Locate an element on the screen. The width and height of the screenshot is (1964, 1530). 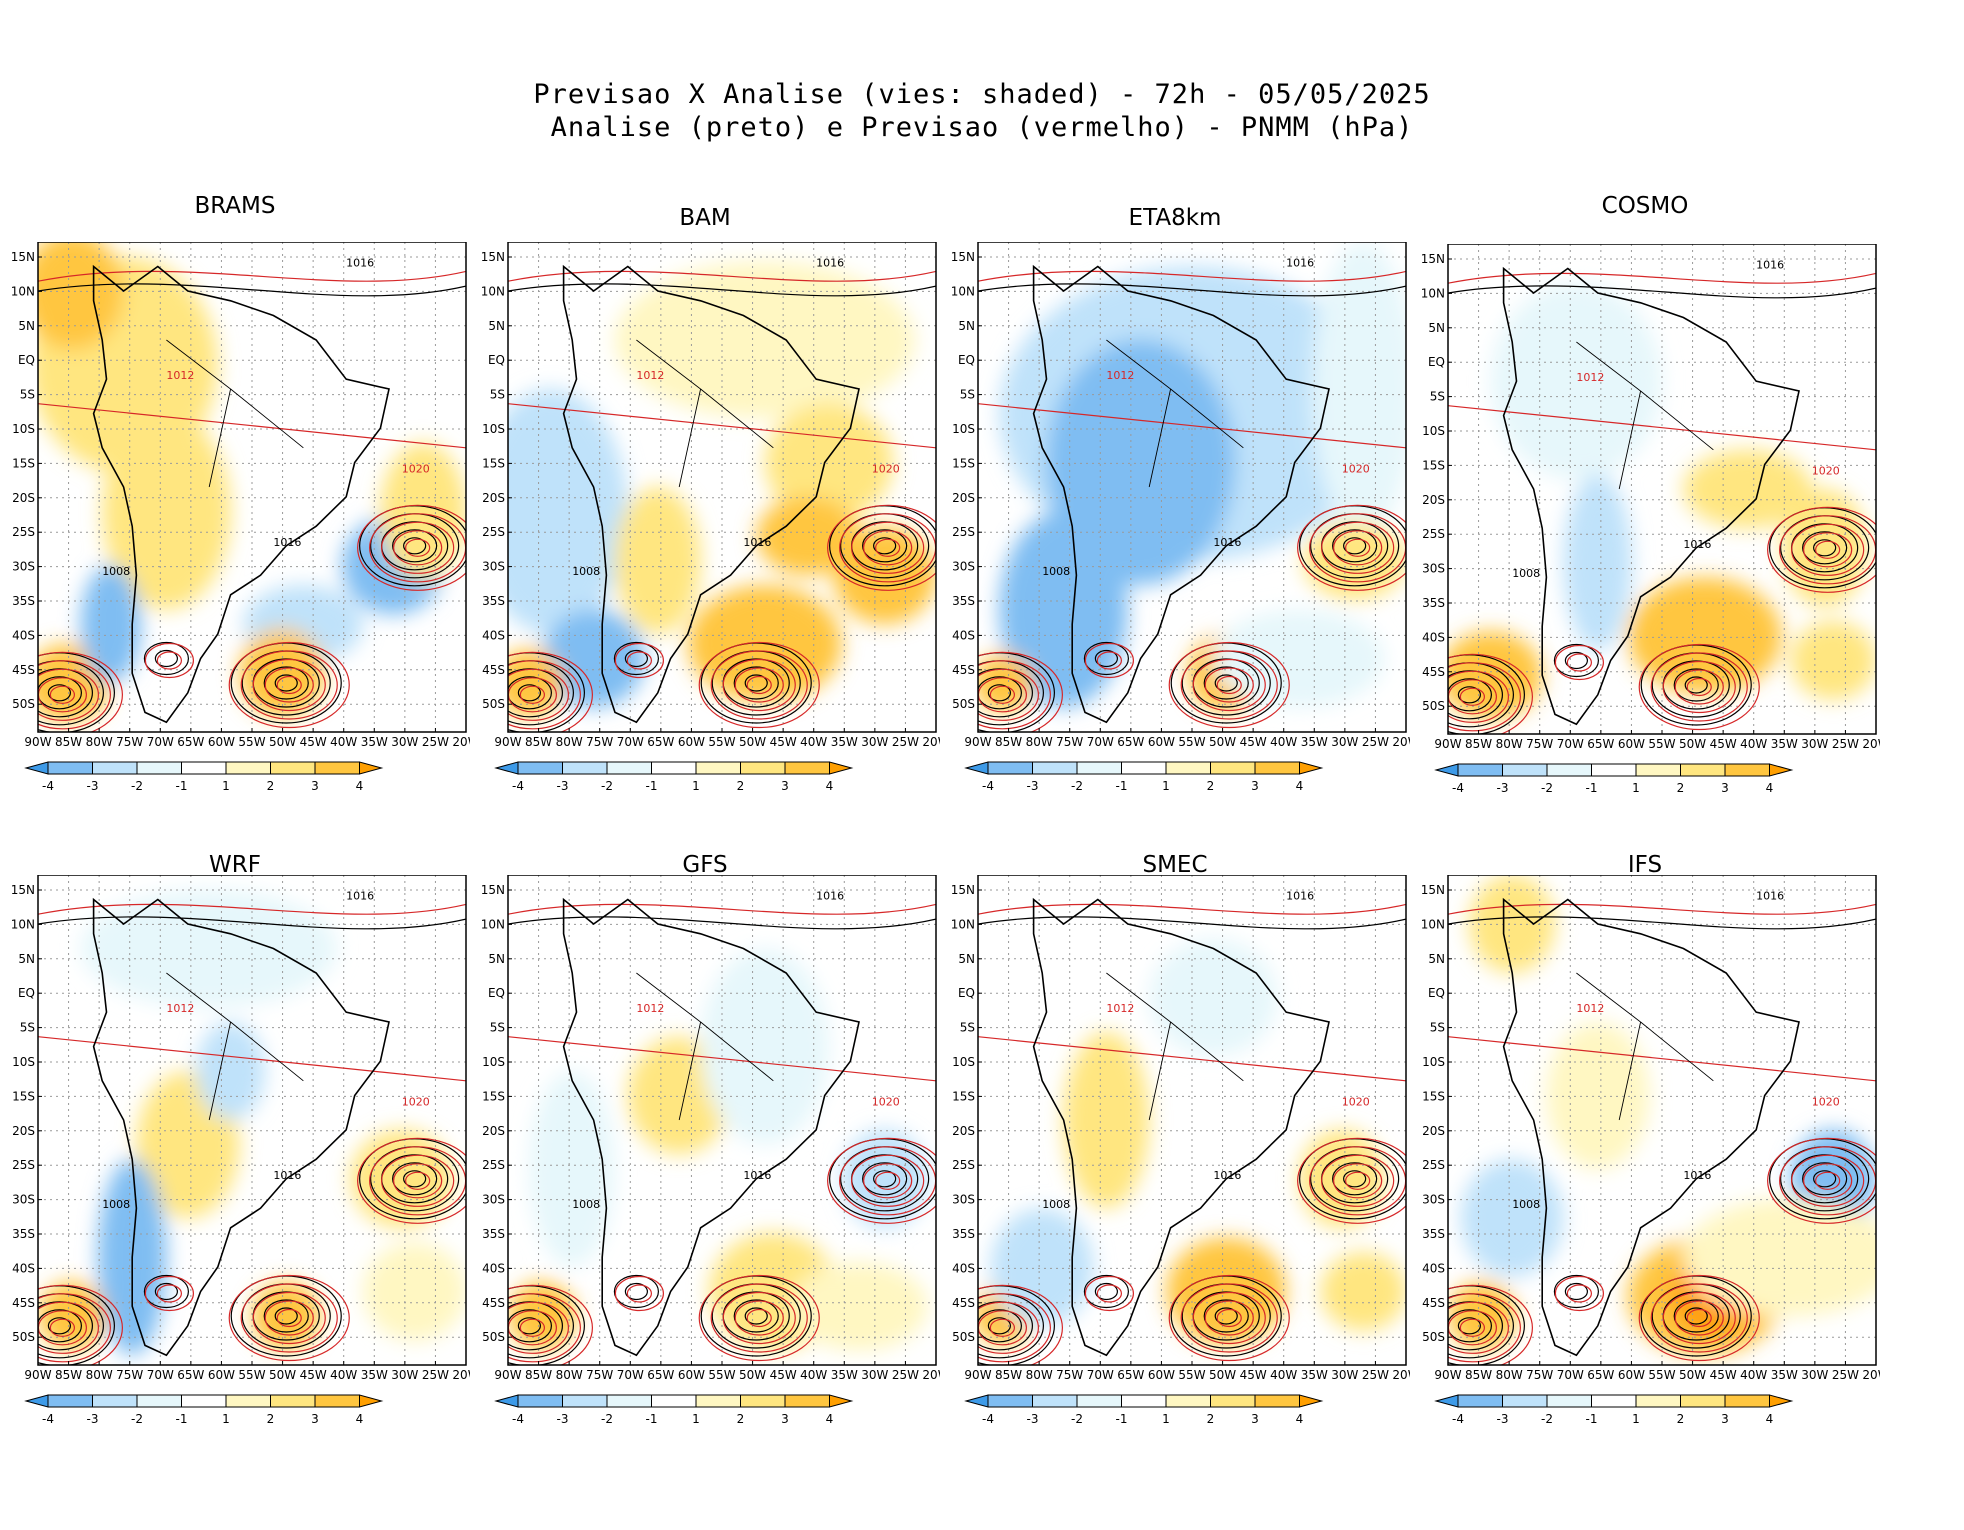
longitude-label: 30W is located at coordinates (1814, 744).